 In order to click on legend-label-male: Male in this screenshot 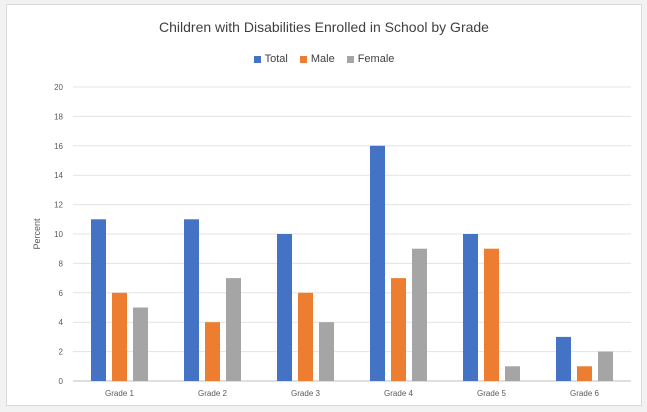, I will do `click(322, 59)`.